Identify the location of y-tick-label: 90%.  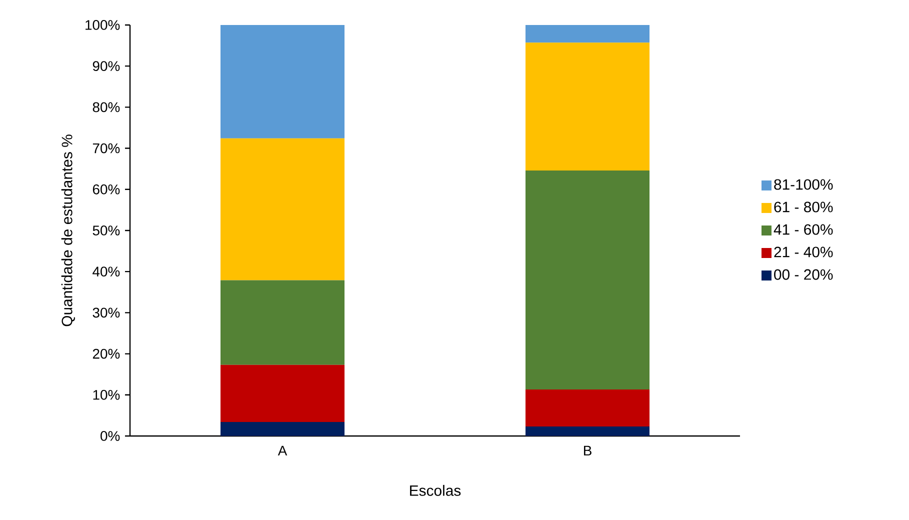
(106, 66).